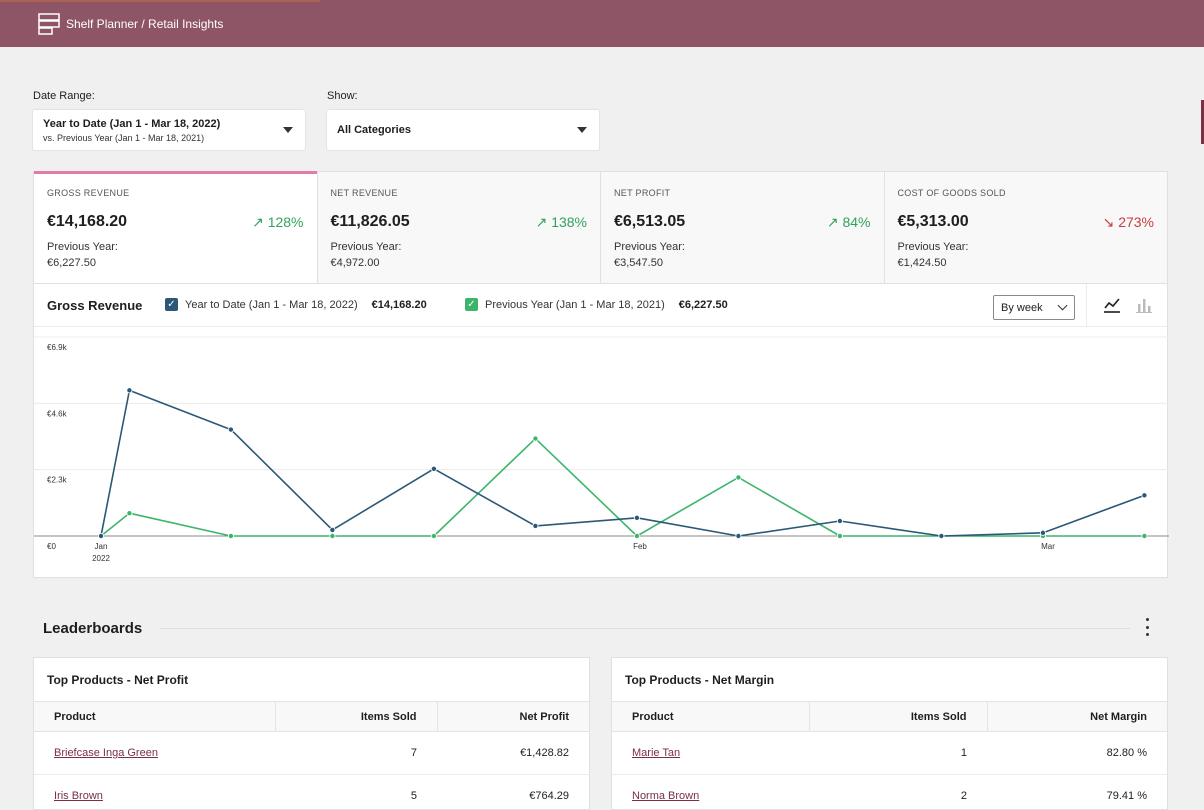 The image size is (1204, 810). Describe the element at coordinates (638, 263) in the screenshot. I see `stat-prev-value: €3,547.50` at that location.